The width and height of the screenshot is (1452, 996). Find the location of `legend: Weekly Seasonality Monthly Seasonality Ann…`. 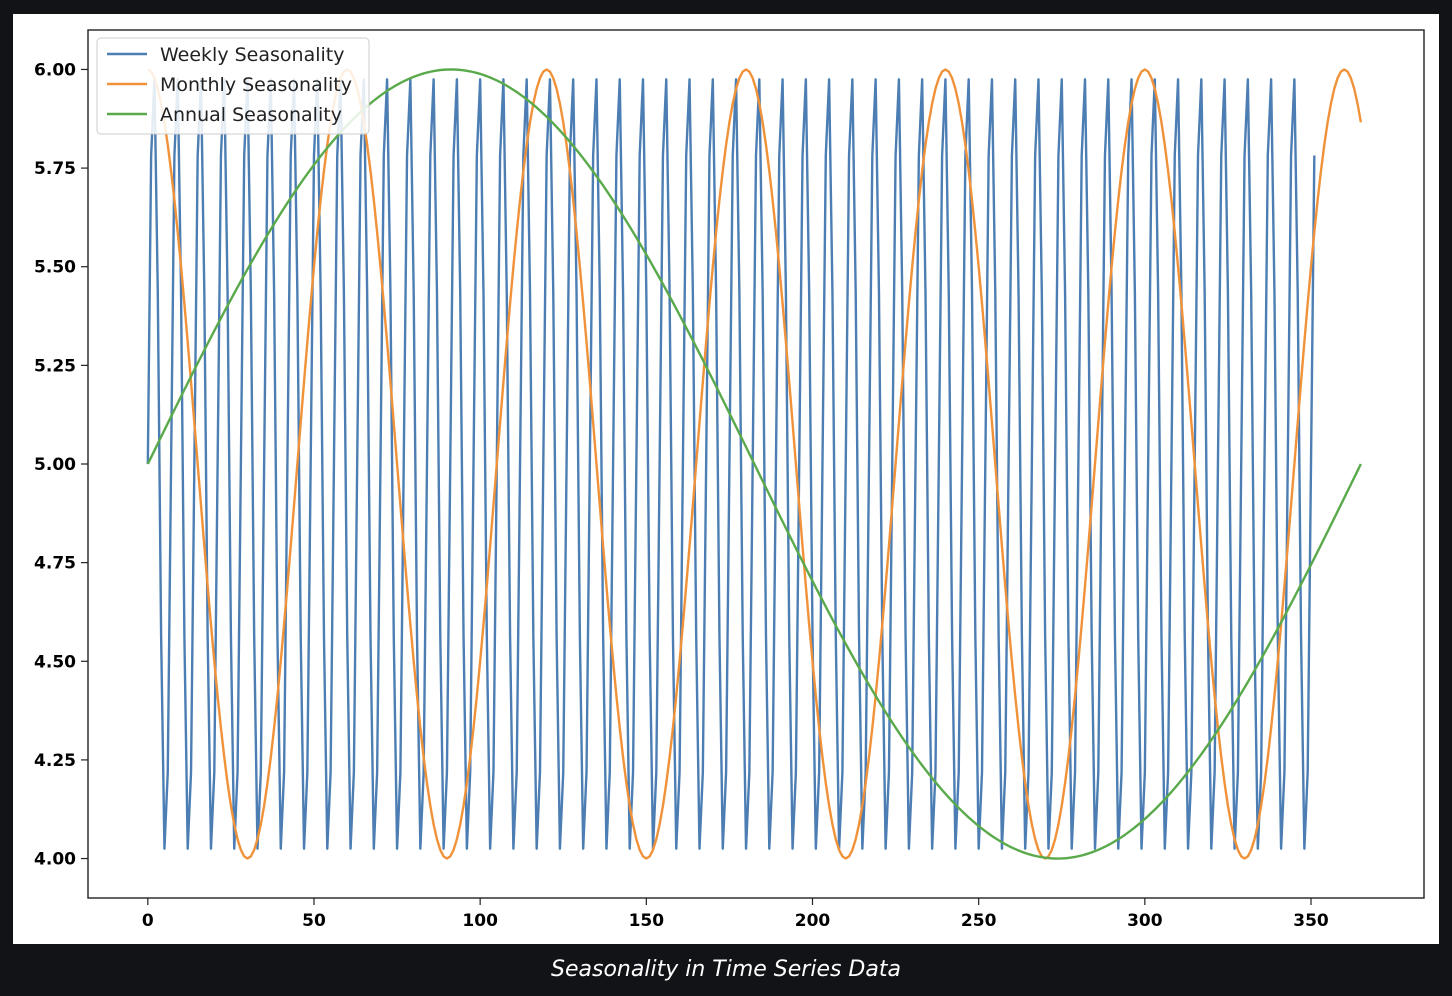

legend: Weekly Seasonality Monthly Seasonality Ann… is located at coordinates (233, 86).